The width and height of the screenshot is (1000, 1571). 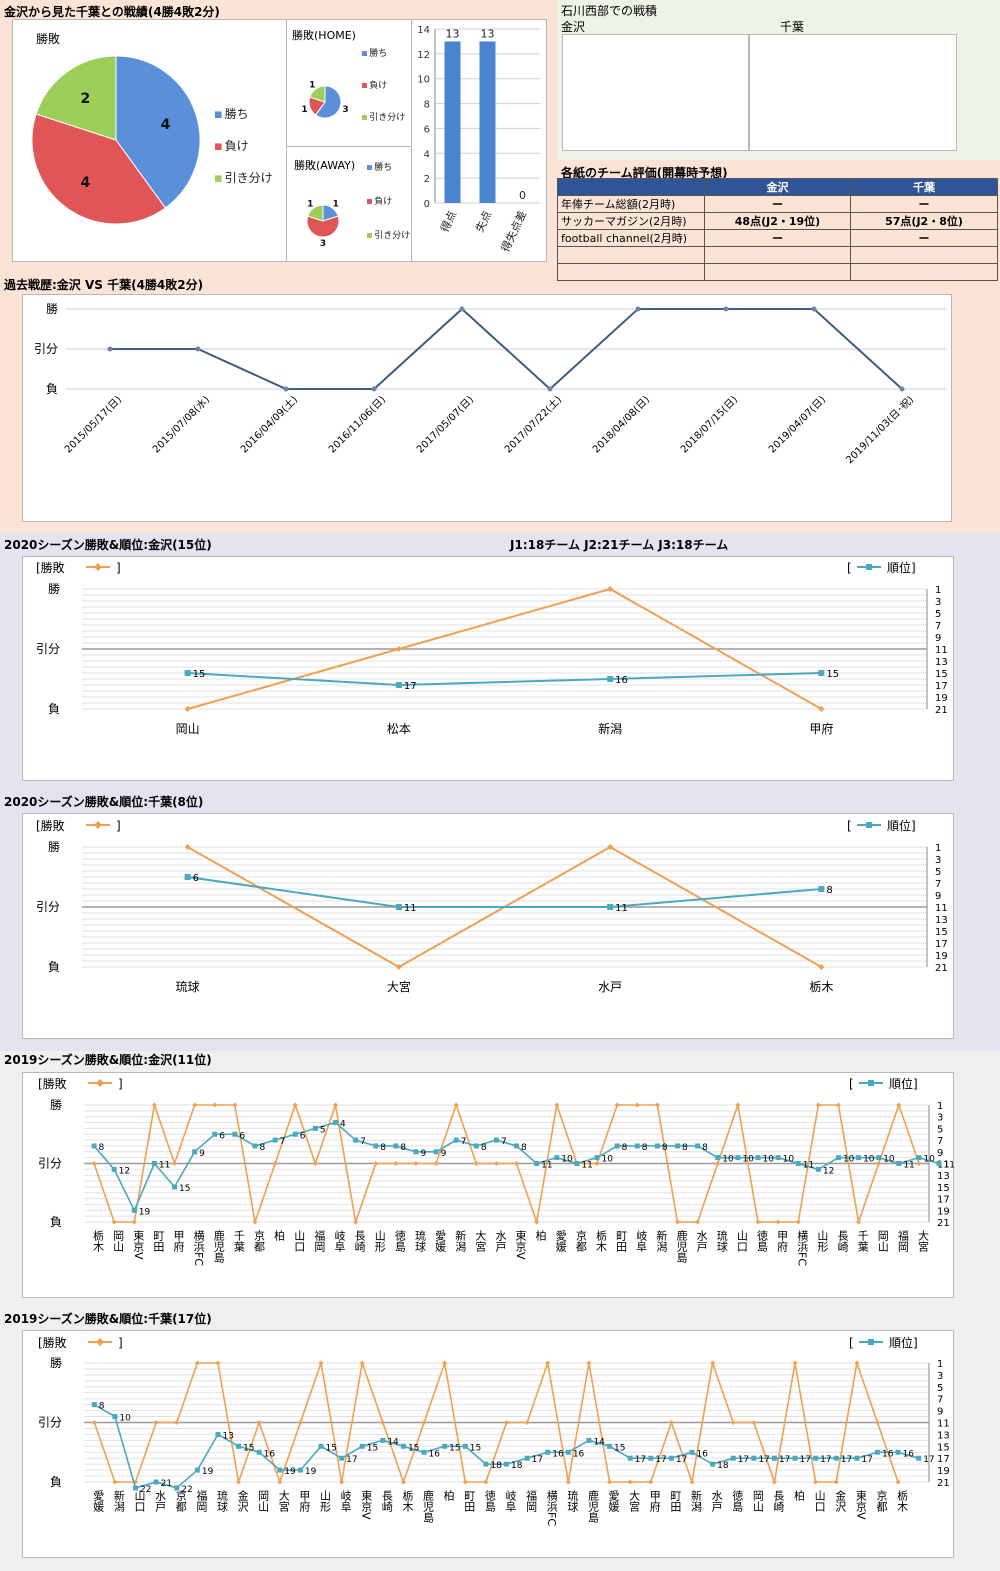 What do you see at coordinates (237, 113) in the screenshot?
I see `legend-label: 勝ち` at bounding box center [237, 113].